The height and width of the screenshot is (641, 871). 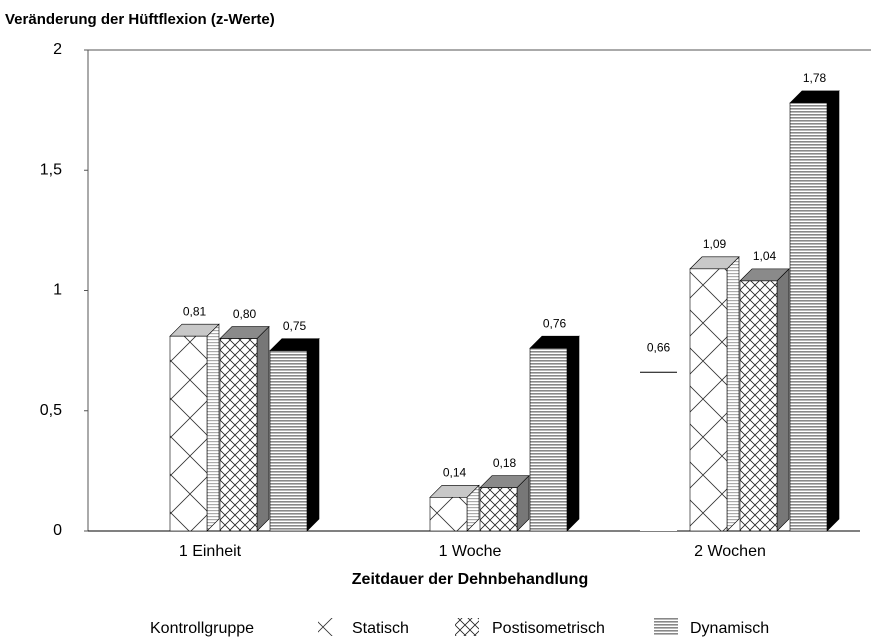 I want to click on y-tick-label: 0,5, so click(x=51, y=410).